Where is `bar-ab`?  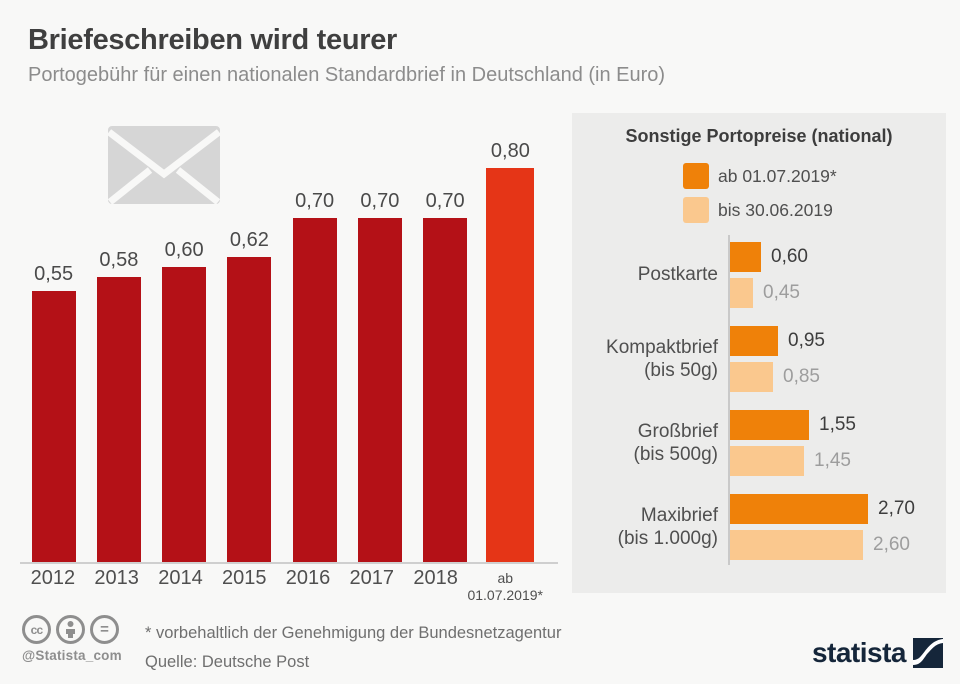
bar-ab is located at coordinates (510, 365).